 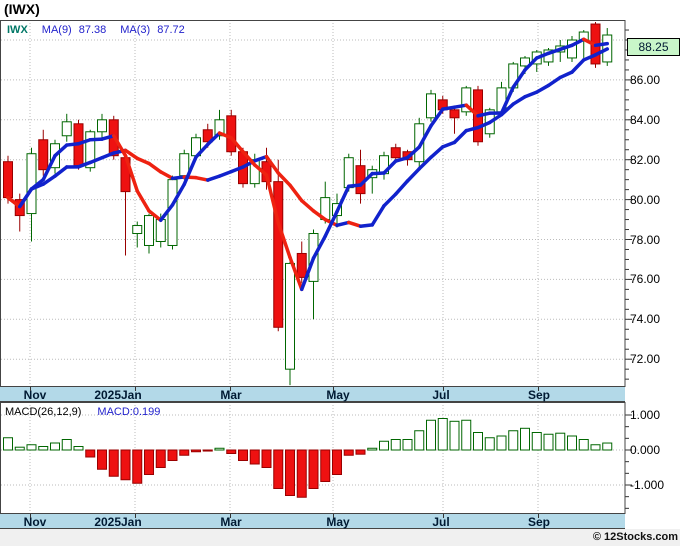 What do you see at coordinates (231, 395) in the screenshot?
I see `month-label: Mar` at bounding box center [231, 395].